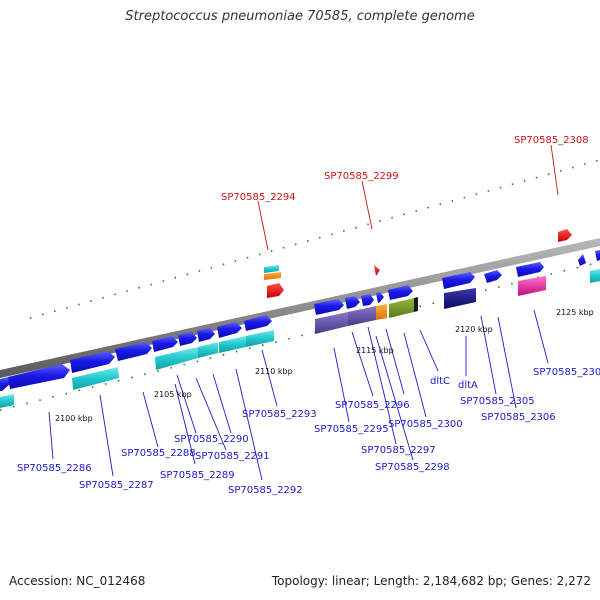  Describe the element at coordinates (468, 385) in the screenshot. I see `gene-label: dltA` at that location.